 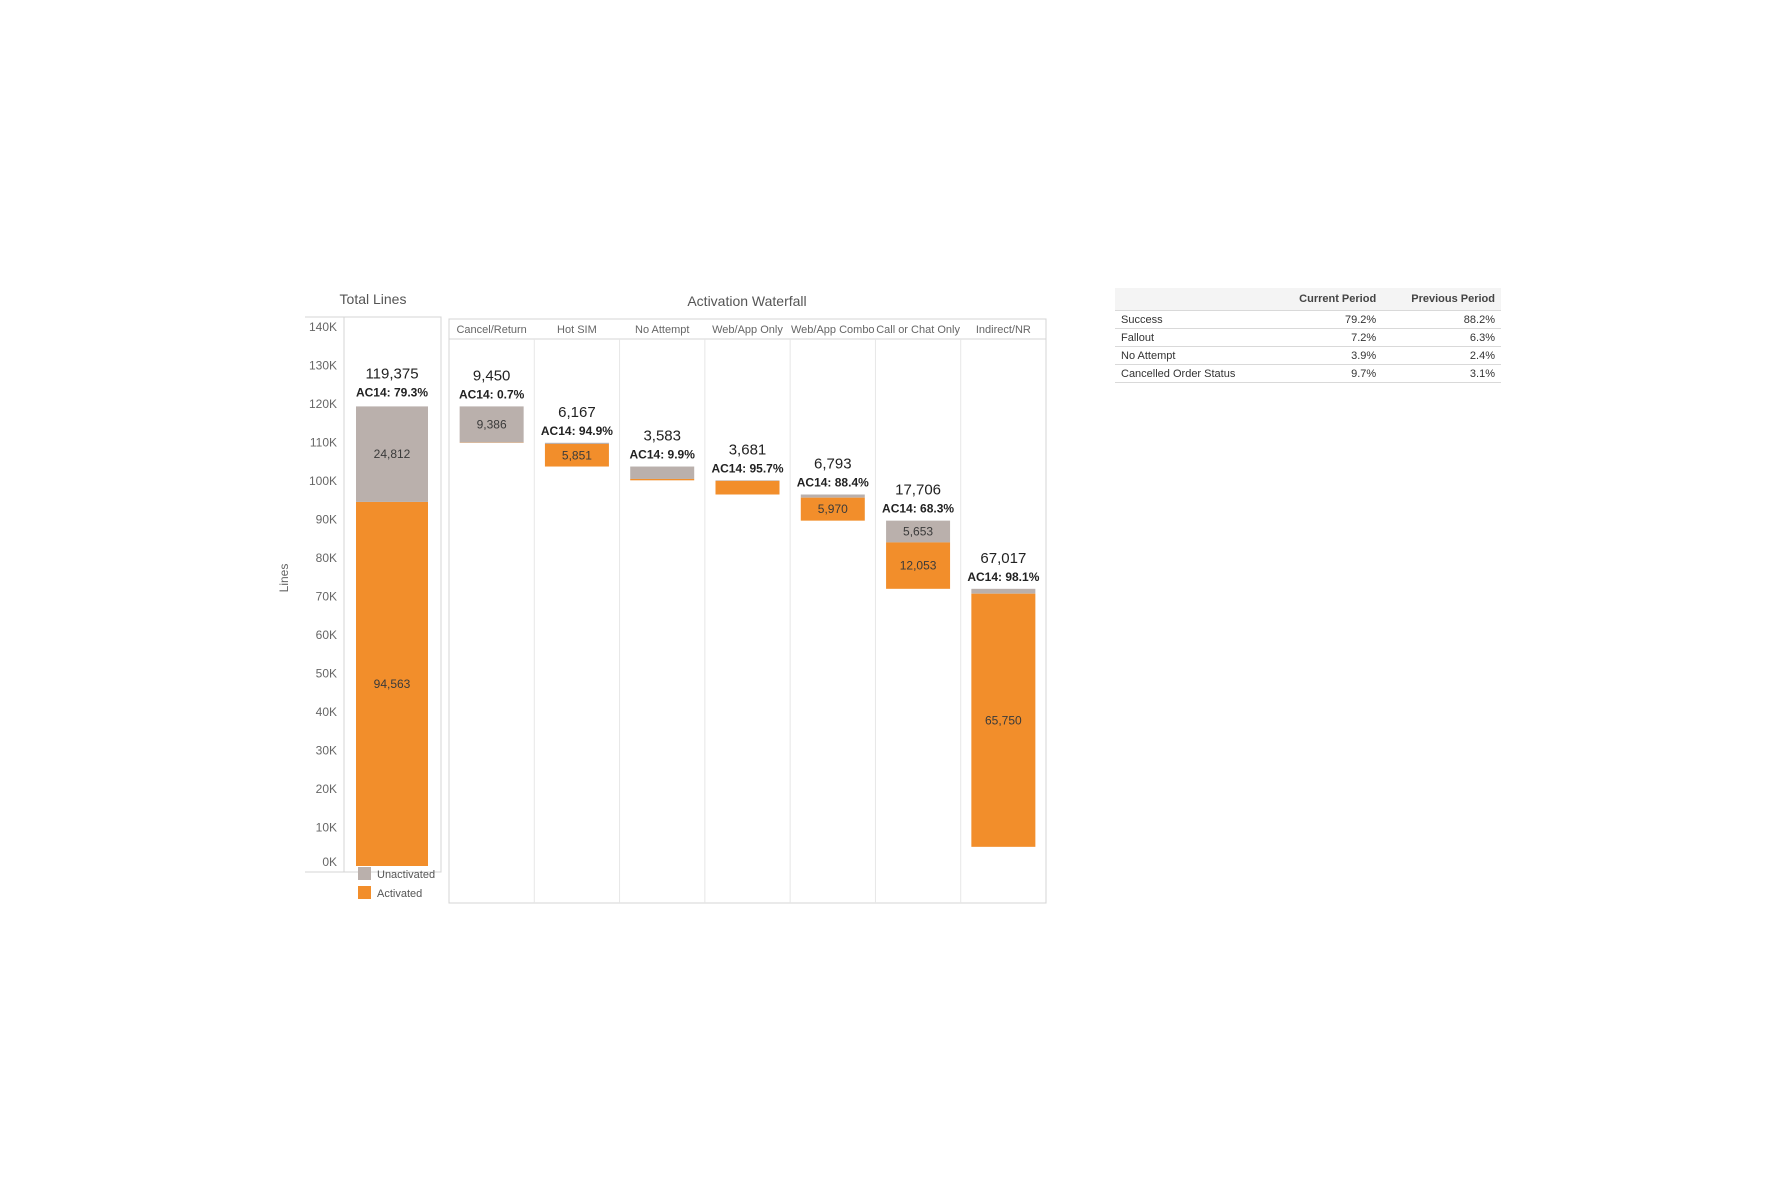 What do you see at coordinates (577, 412) in the screenshot?
I see `waterfall-total-label: 6,167` at bounding box center [577, 412].